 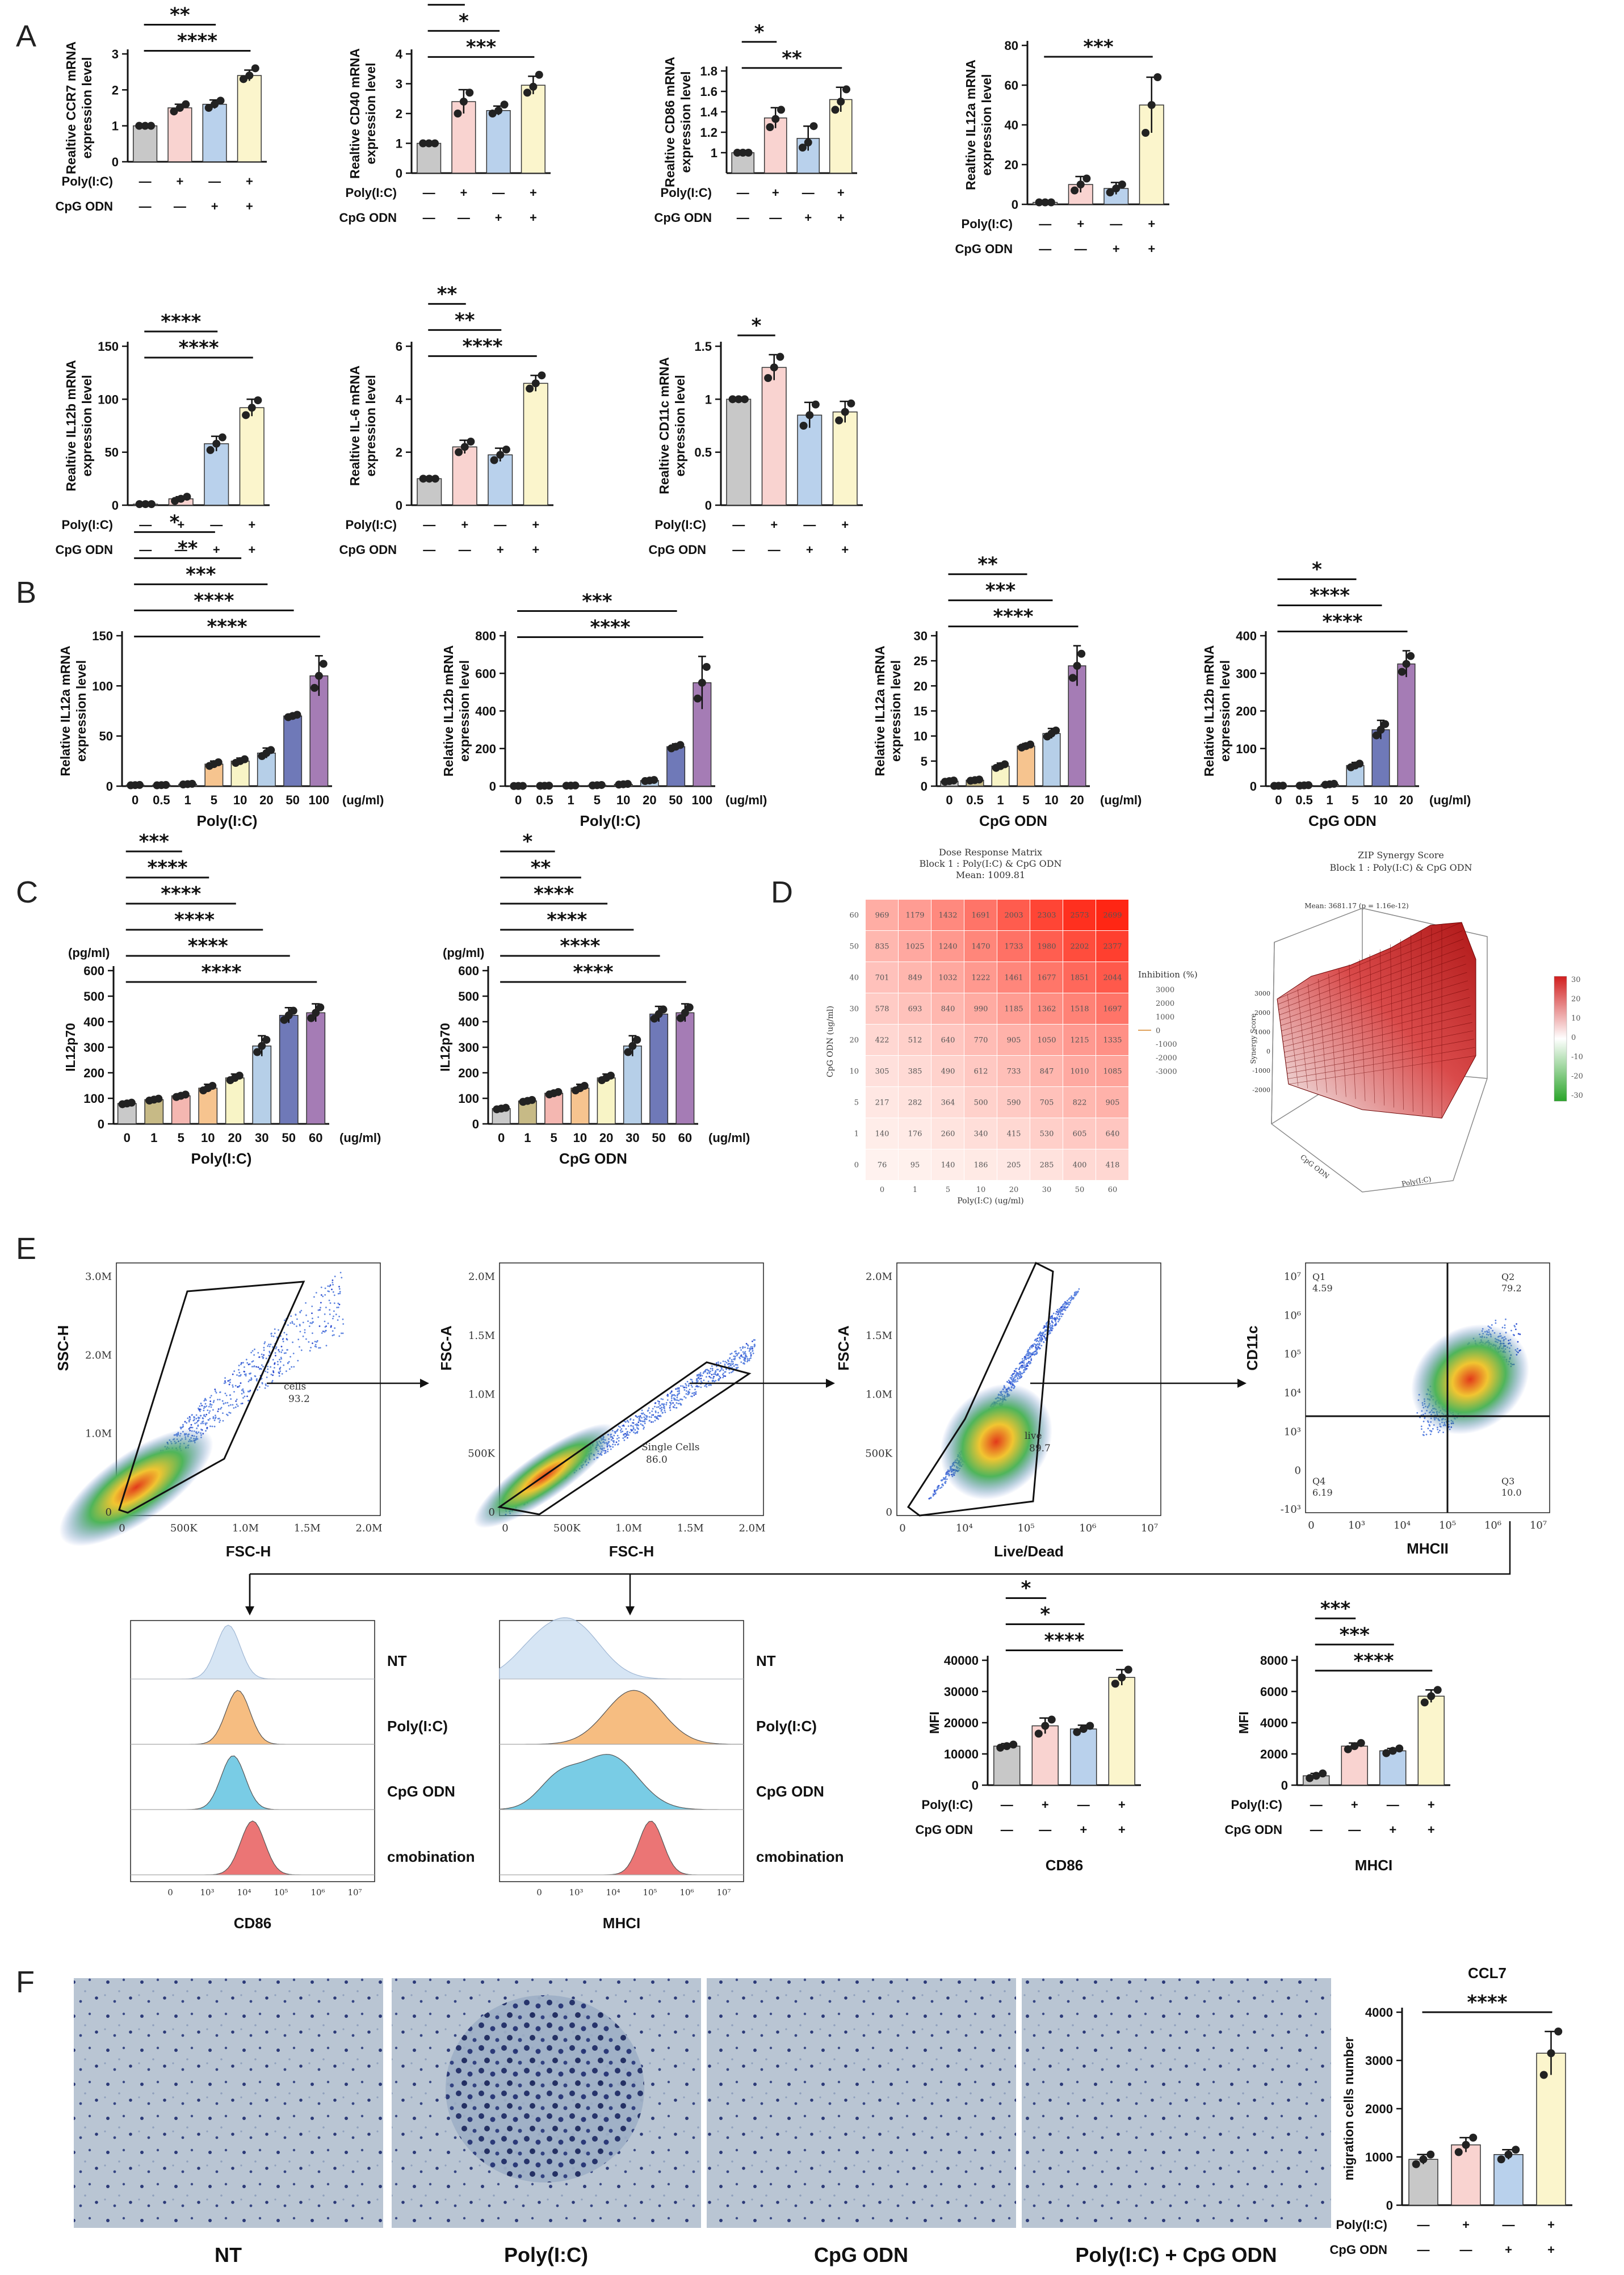 I want to click on chart-b1-unit: (ug/ml), so click(x=363, y=800).